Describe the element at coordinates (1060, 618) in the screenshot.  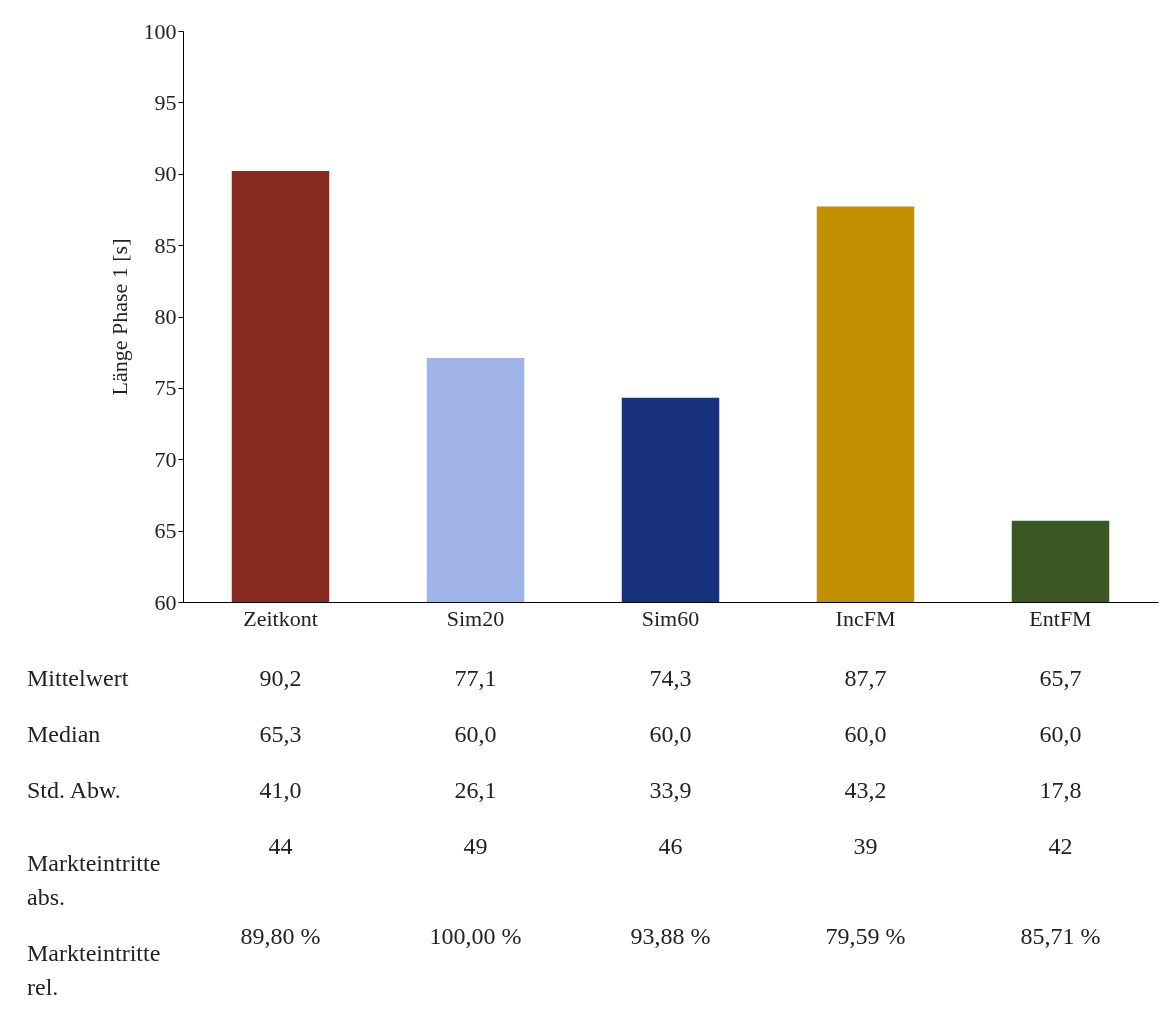
I see `x-tick-label: EntFM` at that location.